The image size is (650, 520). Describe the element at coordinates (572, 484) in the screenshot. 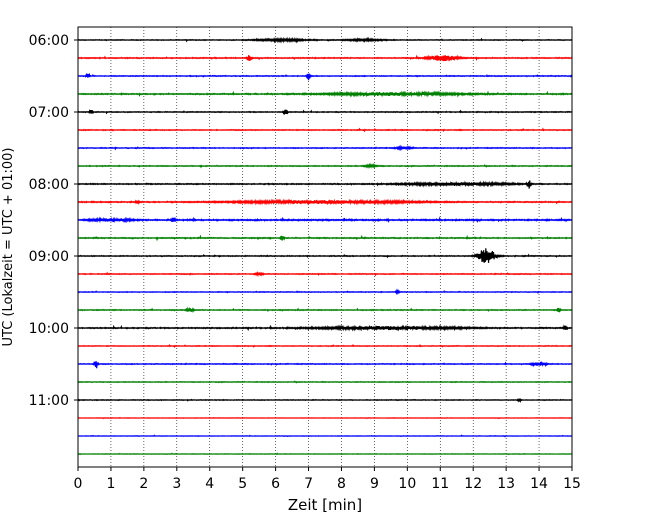

I see `x-tick-label: 15` at that location.